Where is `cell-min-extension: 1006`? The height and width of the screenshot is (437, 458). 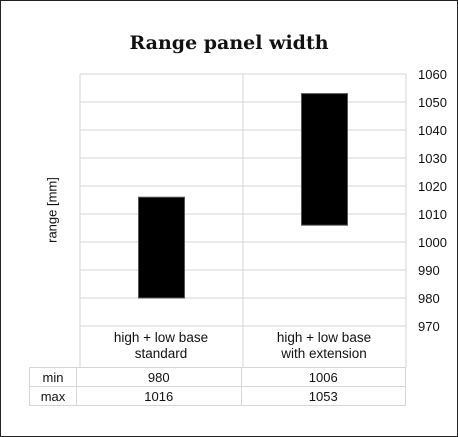
cell-min-extension: 1006 is located at coordinates (323, 377).